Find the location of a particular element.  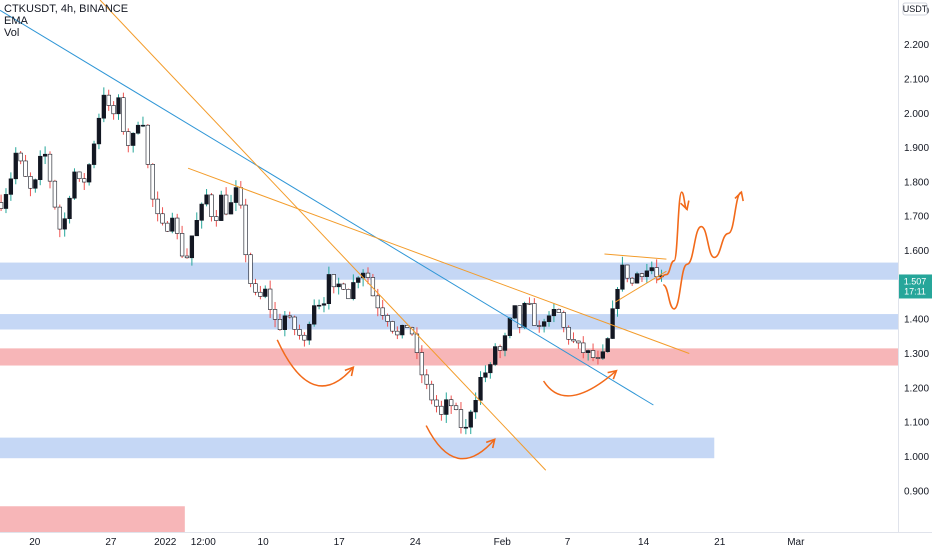

time-tick-label: 20 is located at coordinates (35, 542).